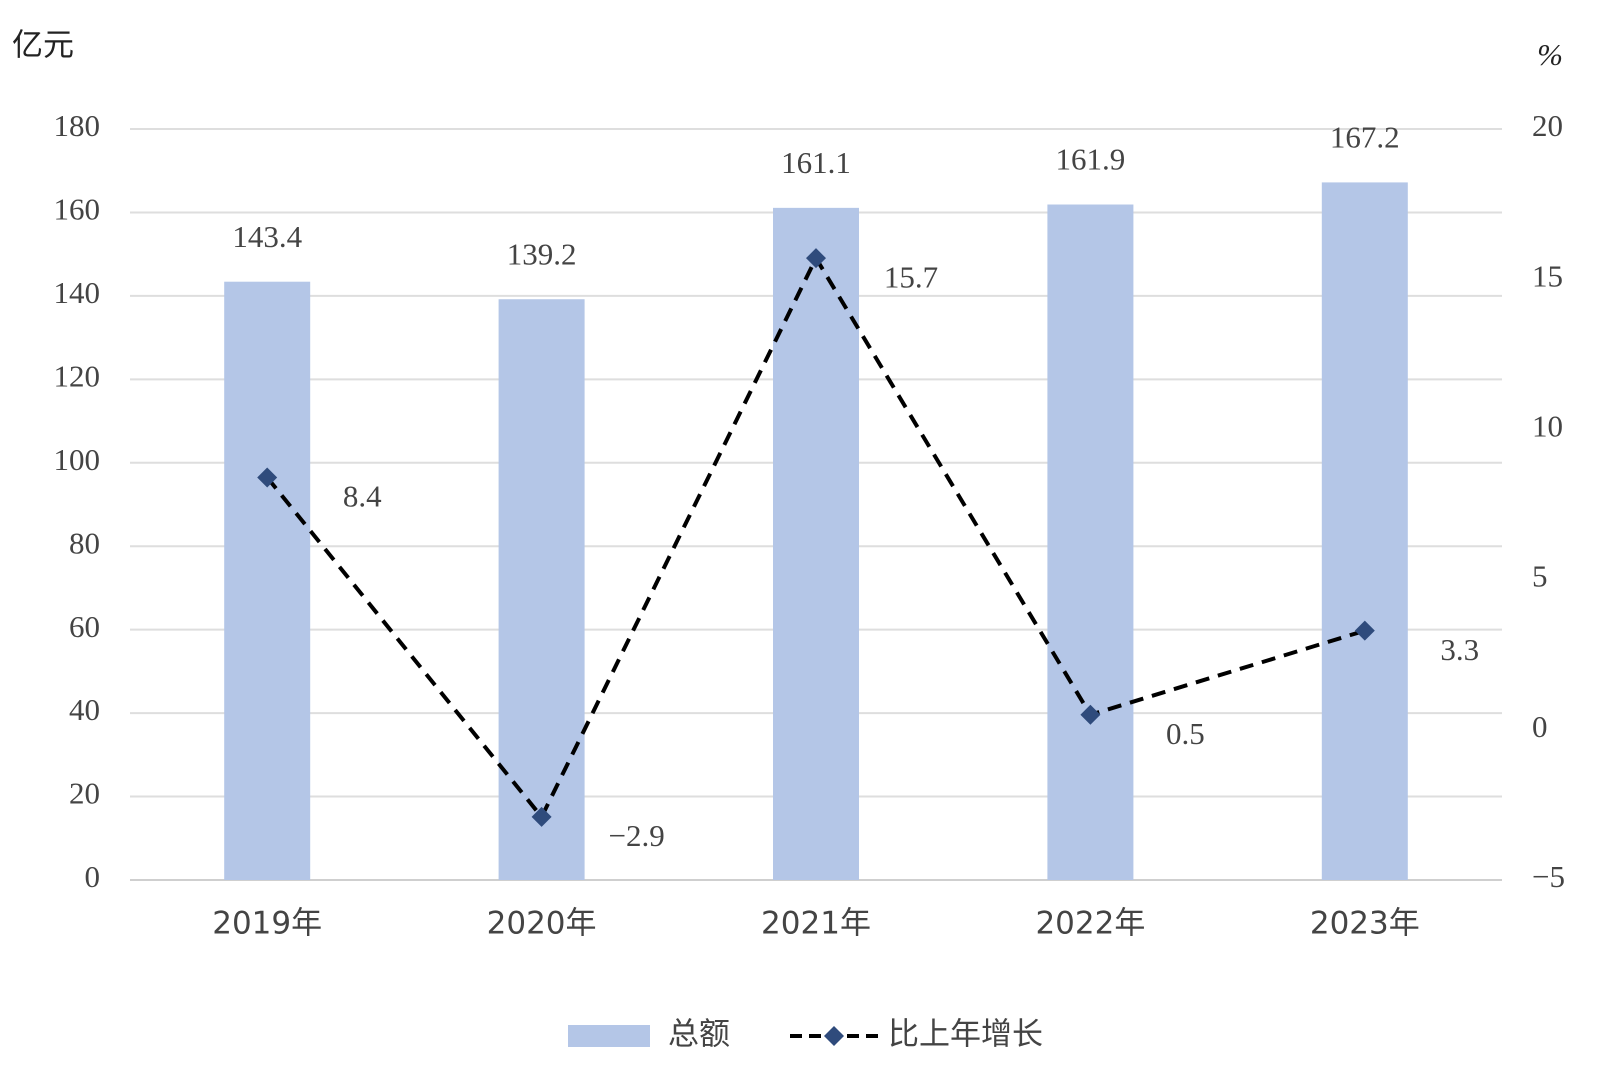  What do you see at coordinates (609, 1036) in the screenshot?
I see `legend-swatch` at bounding box center [609, 1036].